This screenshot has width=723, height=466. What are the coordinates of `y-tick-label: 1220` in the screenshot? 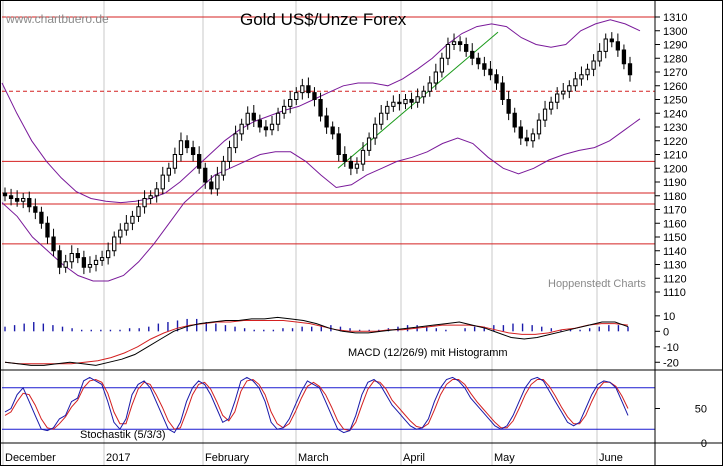 It's located at (675, 142).